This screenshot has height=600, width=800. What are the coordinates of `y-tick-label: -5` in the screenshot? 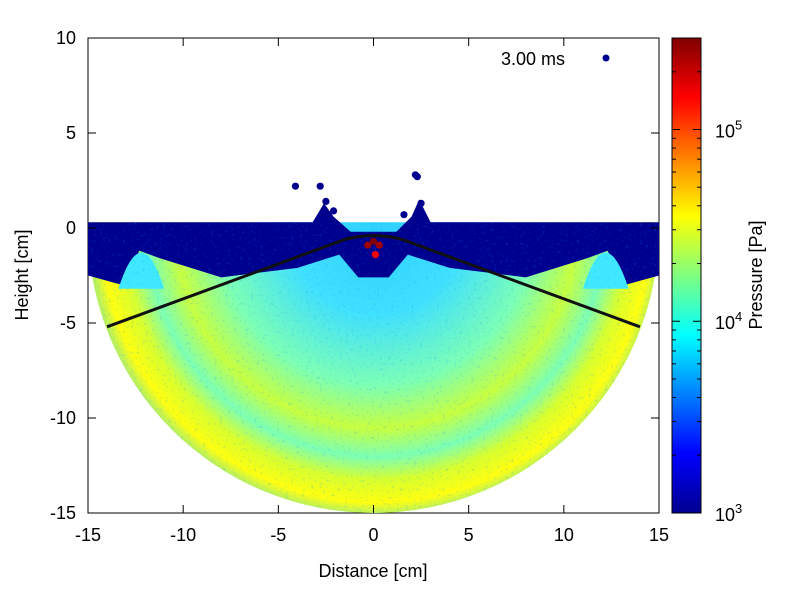 It's located at (68, 323).